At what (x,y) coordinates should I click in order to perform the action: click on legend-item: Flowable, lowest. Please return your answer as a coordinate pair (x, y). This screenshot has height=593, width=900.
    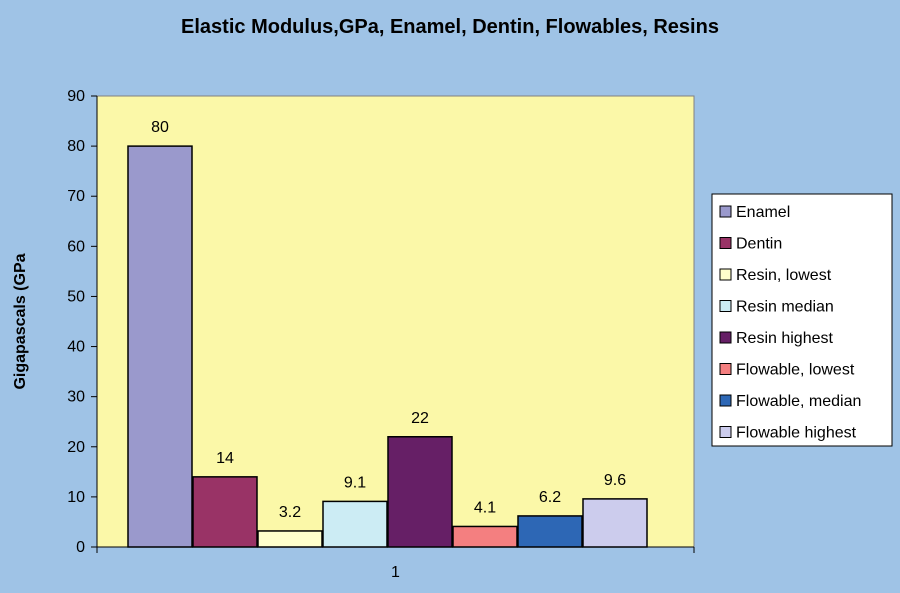
    Looking at the image, I should click on (795, 370).